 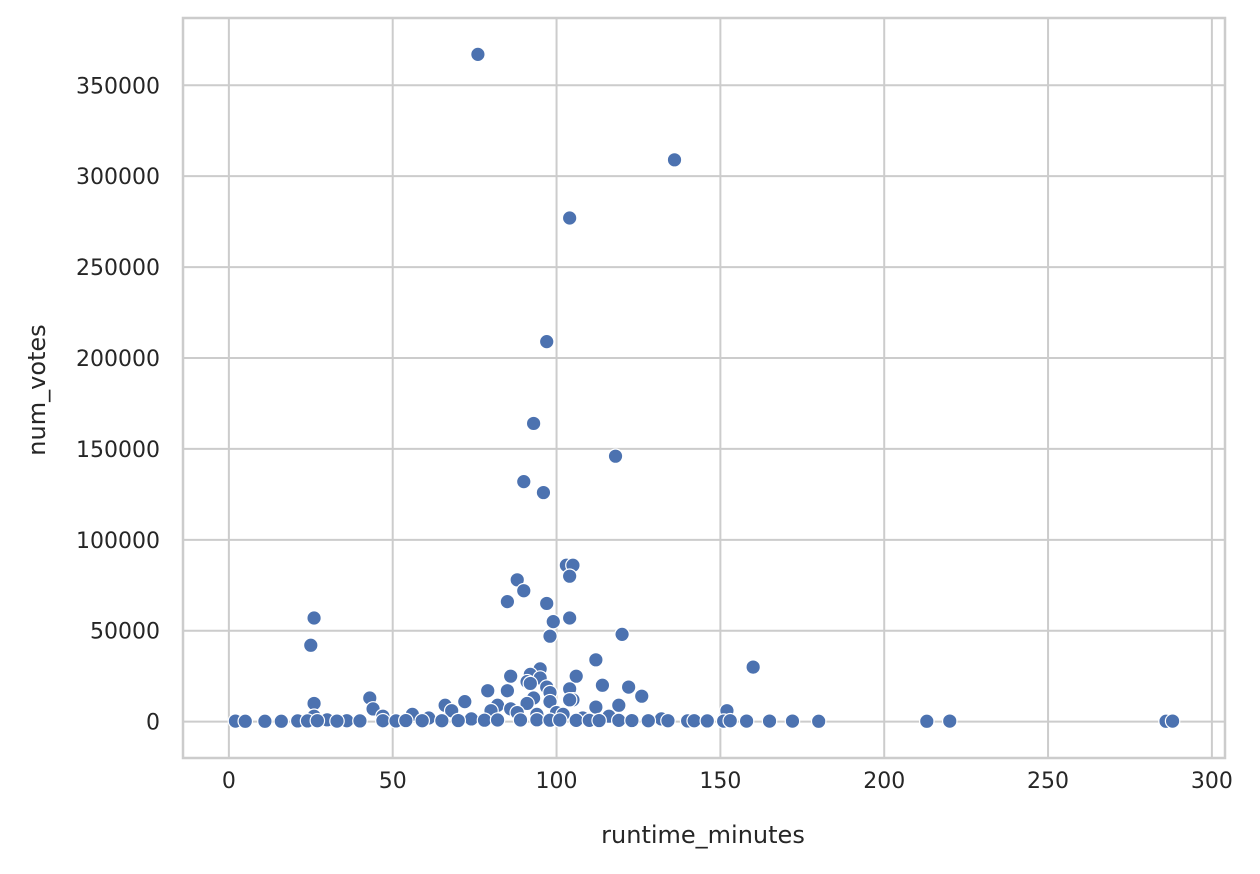 I want to click on y-tick-label: 300000, so click(x=118, y=177).